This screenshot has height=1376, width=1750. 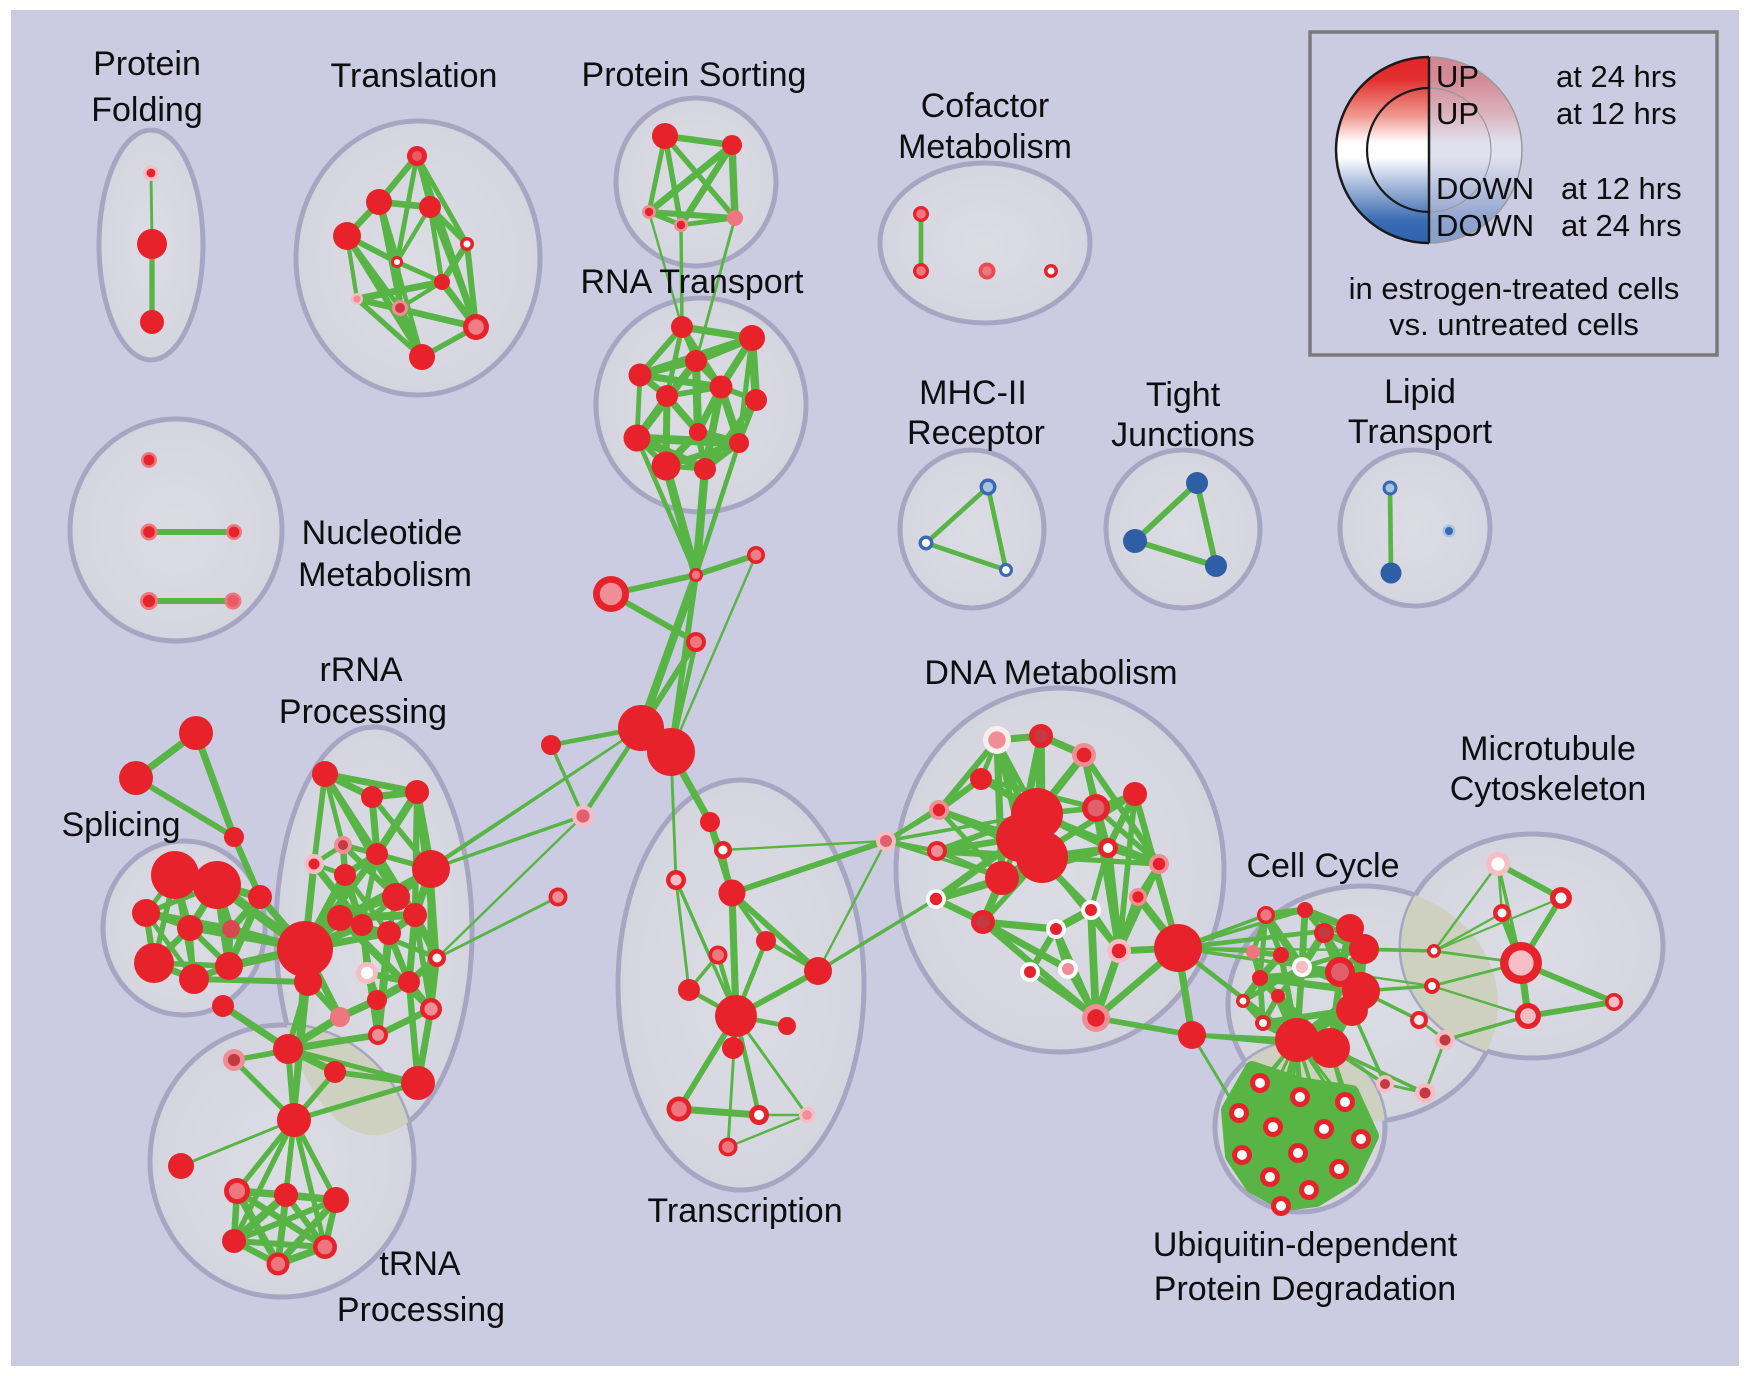 What do you see at coordinates (1050, 673) in the screenshot?
I see `svg-text: DNA Metabolism` at bounding box center [1050, 673].